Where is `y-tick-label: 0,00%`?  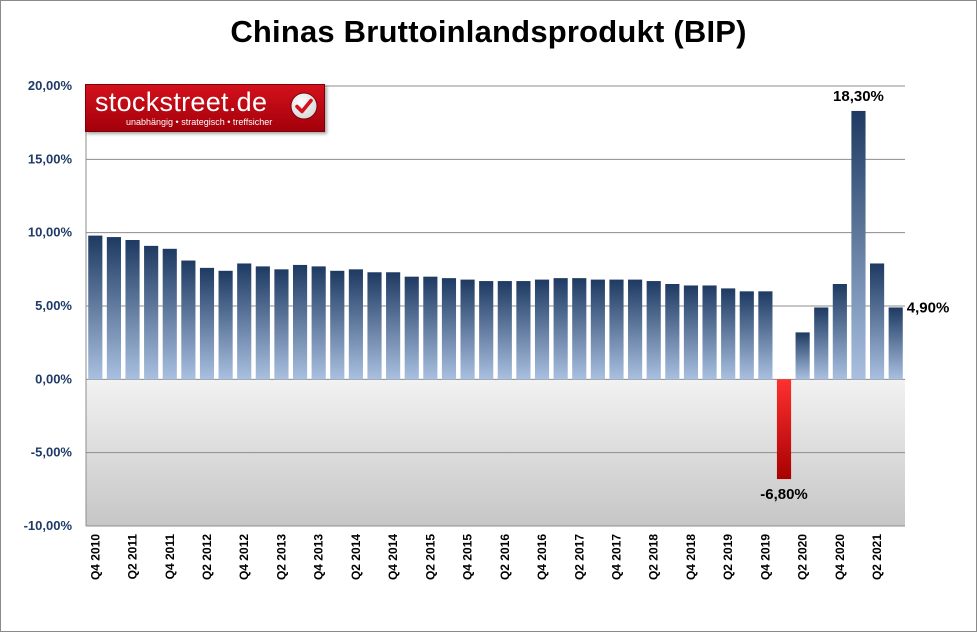 y-tick-label: 0,00% is located at coordinates (53, 378).